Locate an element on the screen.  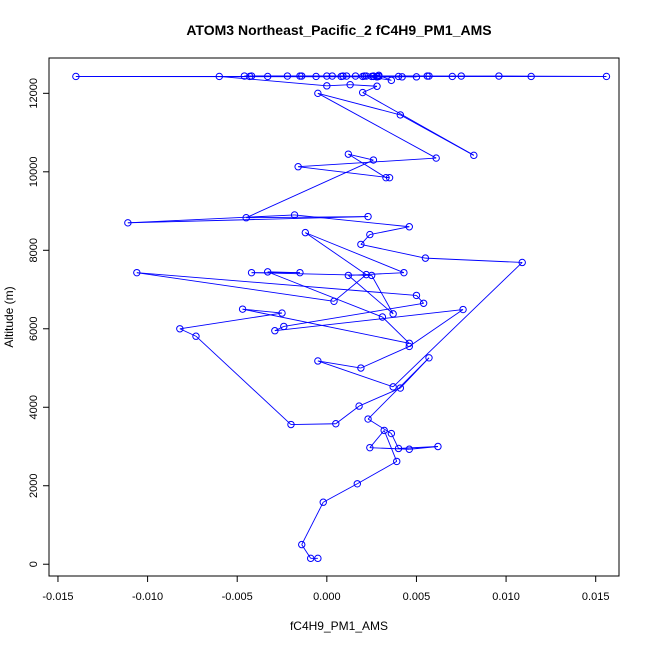
y-tick-label: 0 is located at coordinates (34, 564).